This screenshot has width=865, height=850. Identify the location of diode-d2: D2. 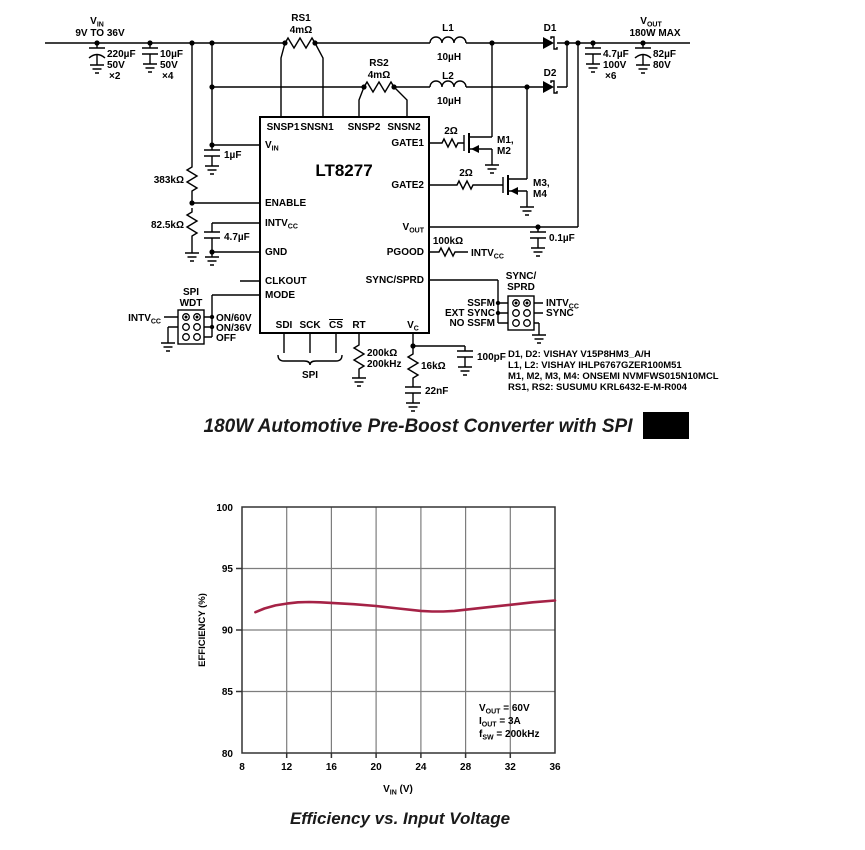
(550, 81).